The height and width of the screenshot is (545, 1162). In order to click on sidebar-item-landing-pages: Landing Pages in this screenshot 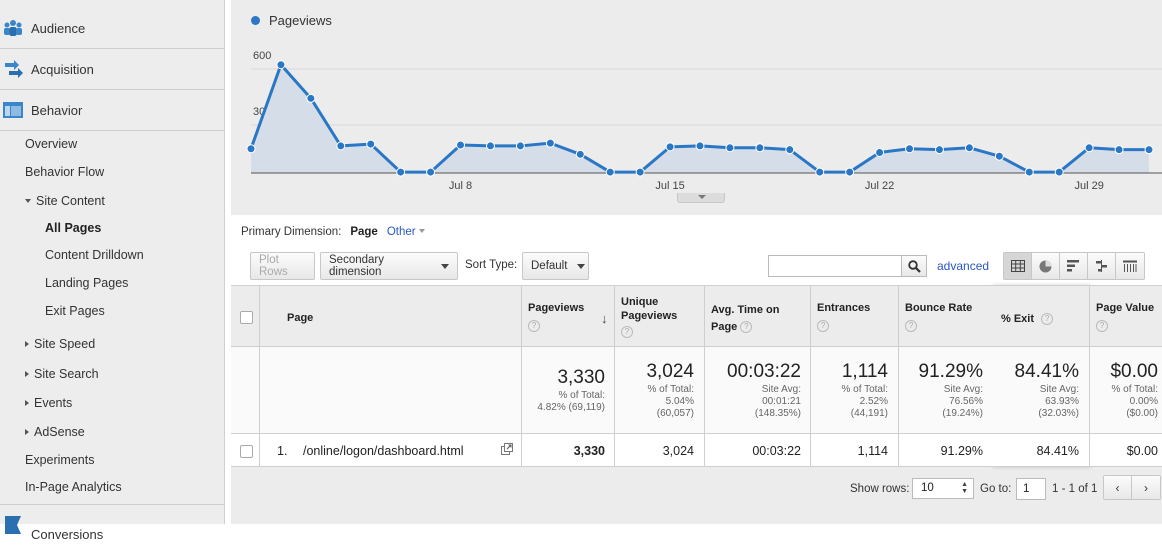, I will do `click(87, 283)`.